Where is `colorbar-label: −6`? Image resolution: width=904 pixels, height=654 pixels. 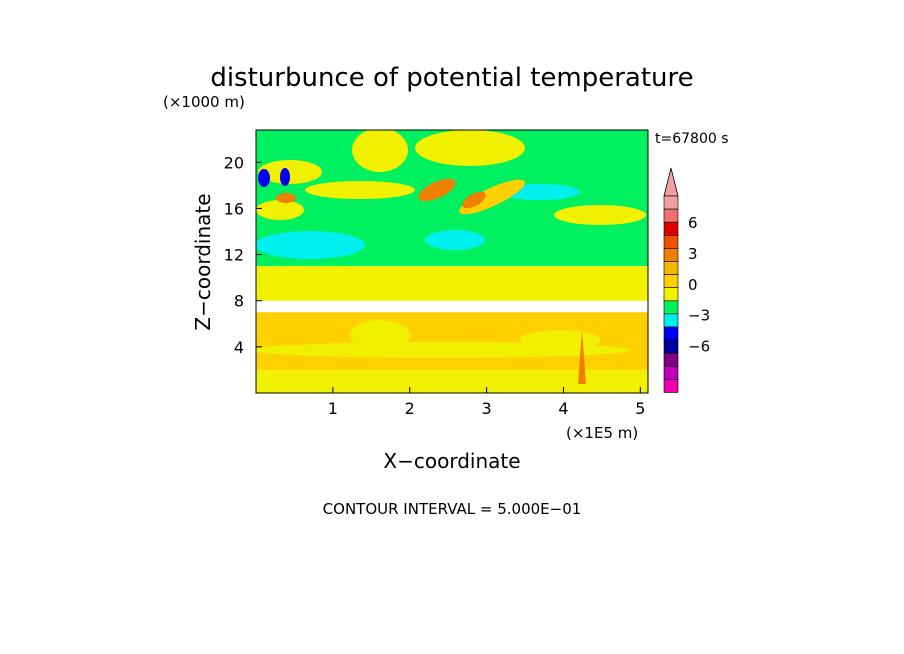 colorbar-label: −6 is located at coordinates (699, 346).